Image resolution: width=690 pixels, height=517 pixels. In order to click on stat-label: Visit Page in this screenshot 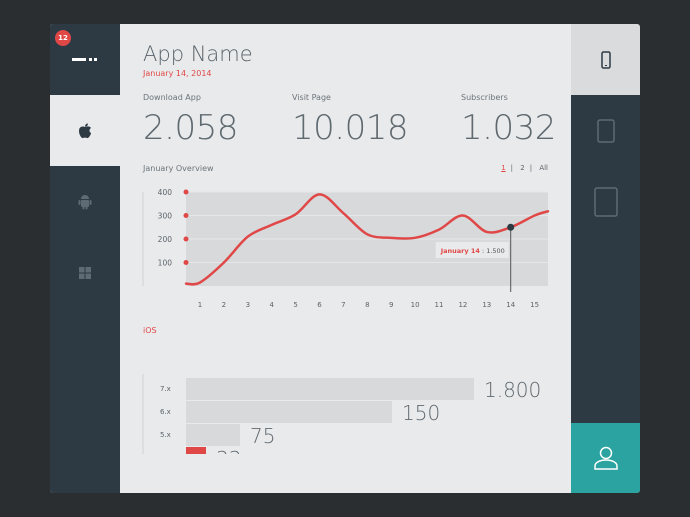, I will do `click(311, 97)`.